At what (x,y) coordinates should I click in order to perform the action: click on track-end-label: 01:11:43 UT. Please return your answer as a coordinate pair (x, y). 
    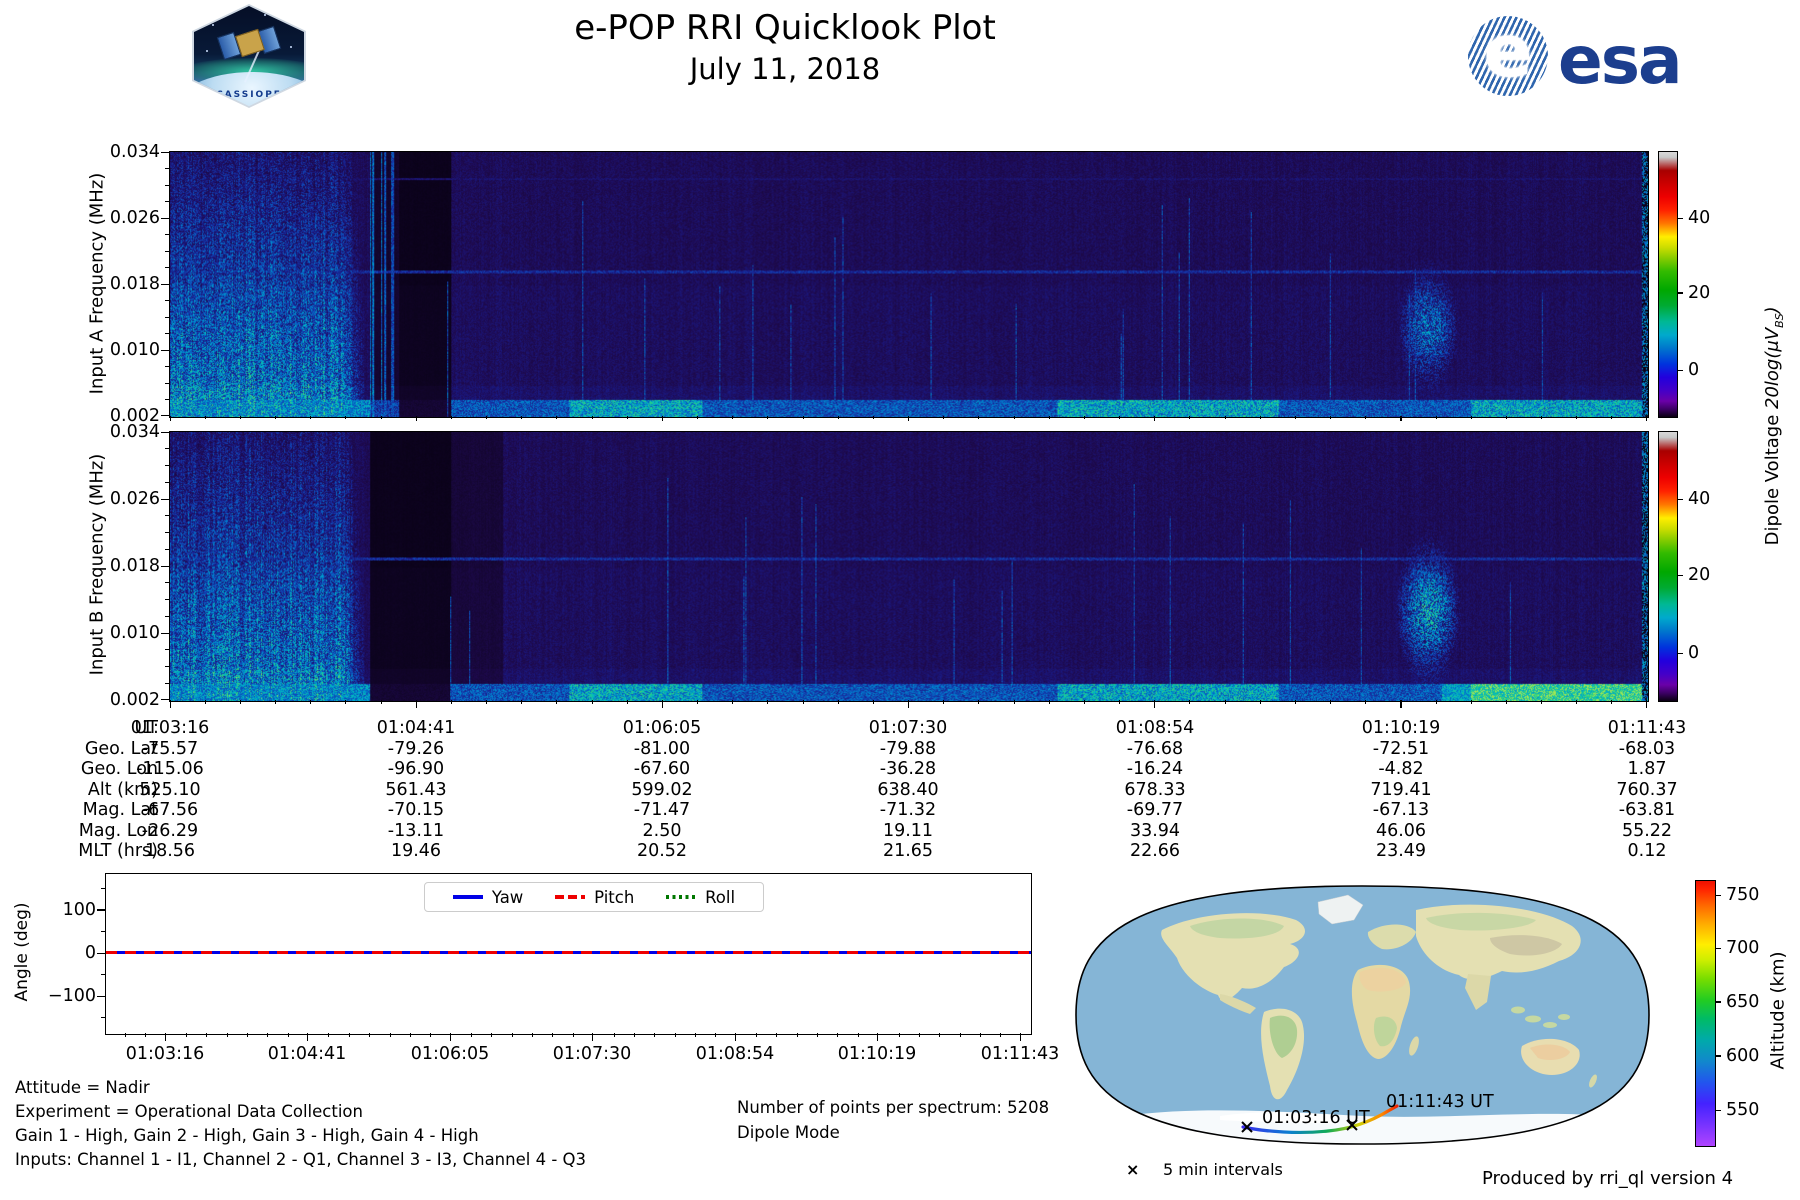
    Looking at the image, I should click on (1440, 1102).